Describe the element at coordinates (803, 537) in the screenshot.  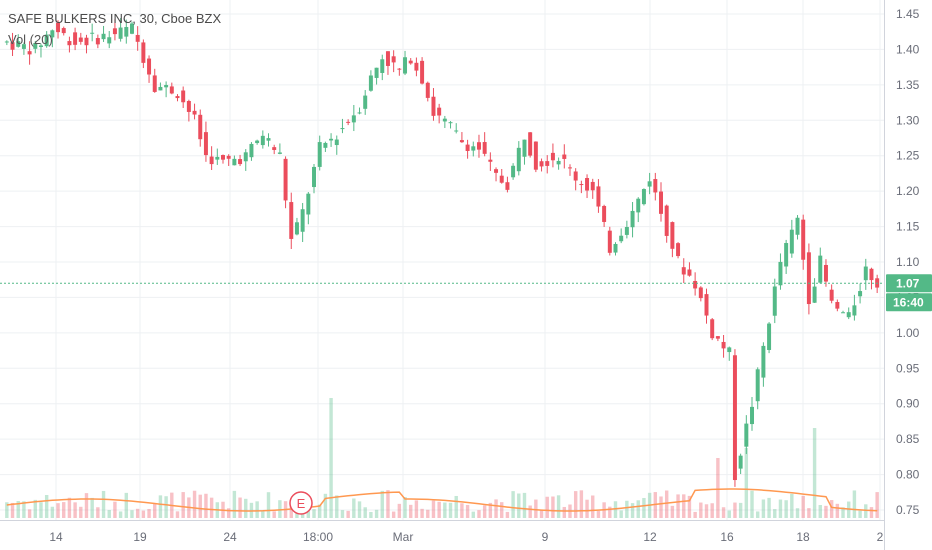
I see `x-tick-label: 18` at that location.